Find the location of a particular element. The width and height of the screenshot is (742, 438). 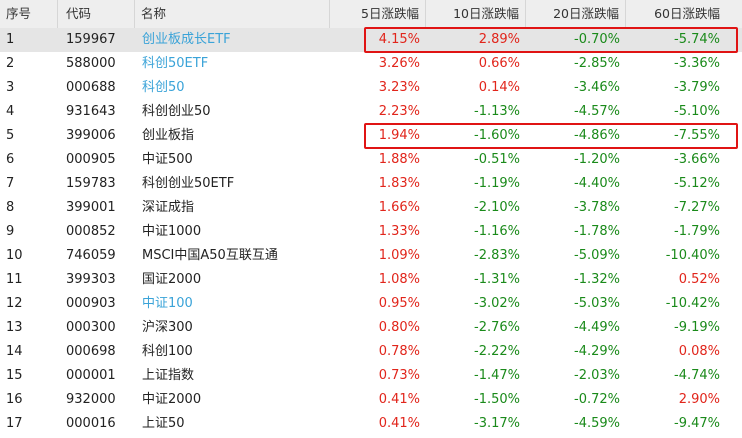

cell-chg5: 0.95% is located at coordinates (399, 303).